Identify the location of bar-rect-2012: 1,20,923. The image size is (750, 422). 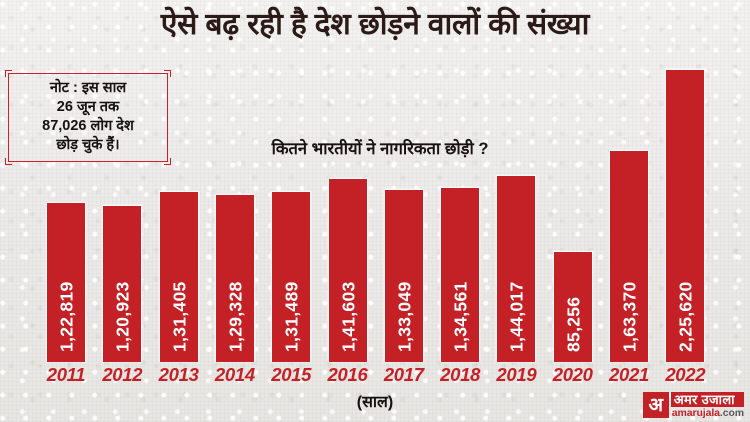
(122, 283).